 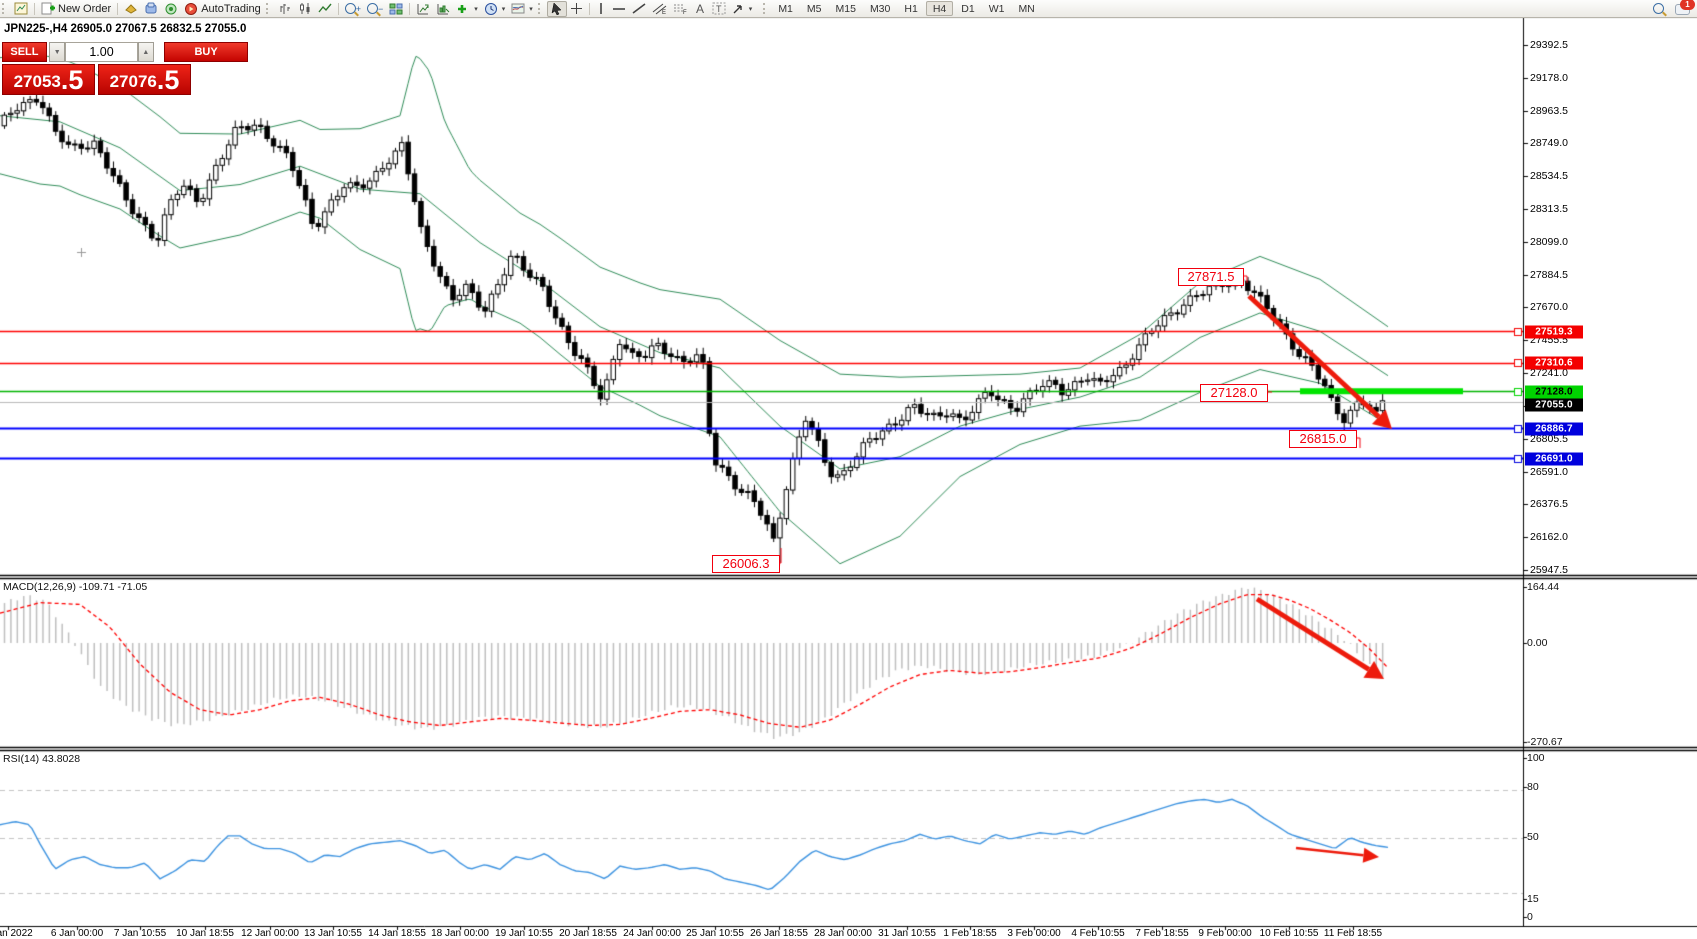 What do you see at coordinates (939, 8) in the screenshot?
I see `timeframe-button-h4: H4` at bounding box center [939, 8].